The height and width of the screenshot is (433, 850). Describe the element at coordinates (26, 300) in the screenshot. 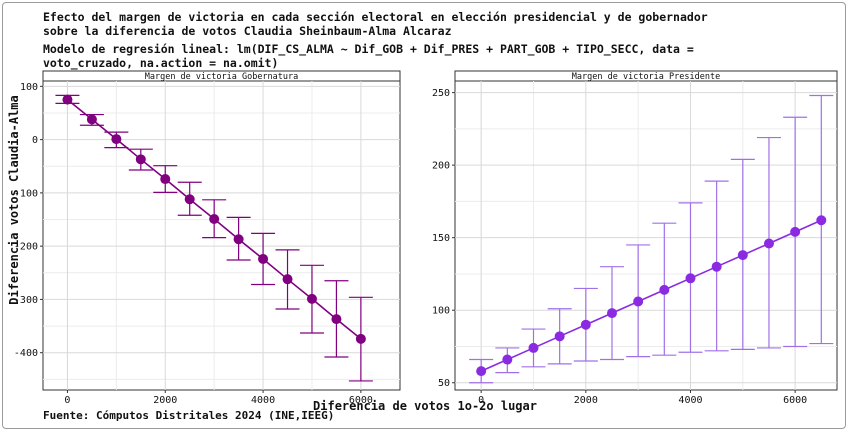

I see `panel-1-tick-label-y: -300` at that location.